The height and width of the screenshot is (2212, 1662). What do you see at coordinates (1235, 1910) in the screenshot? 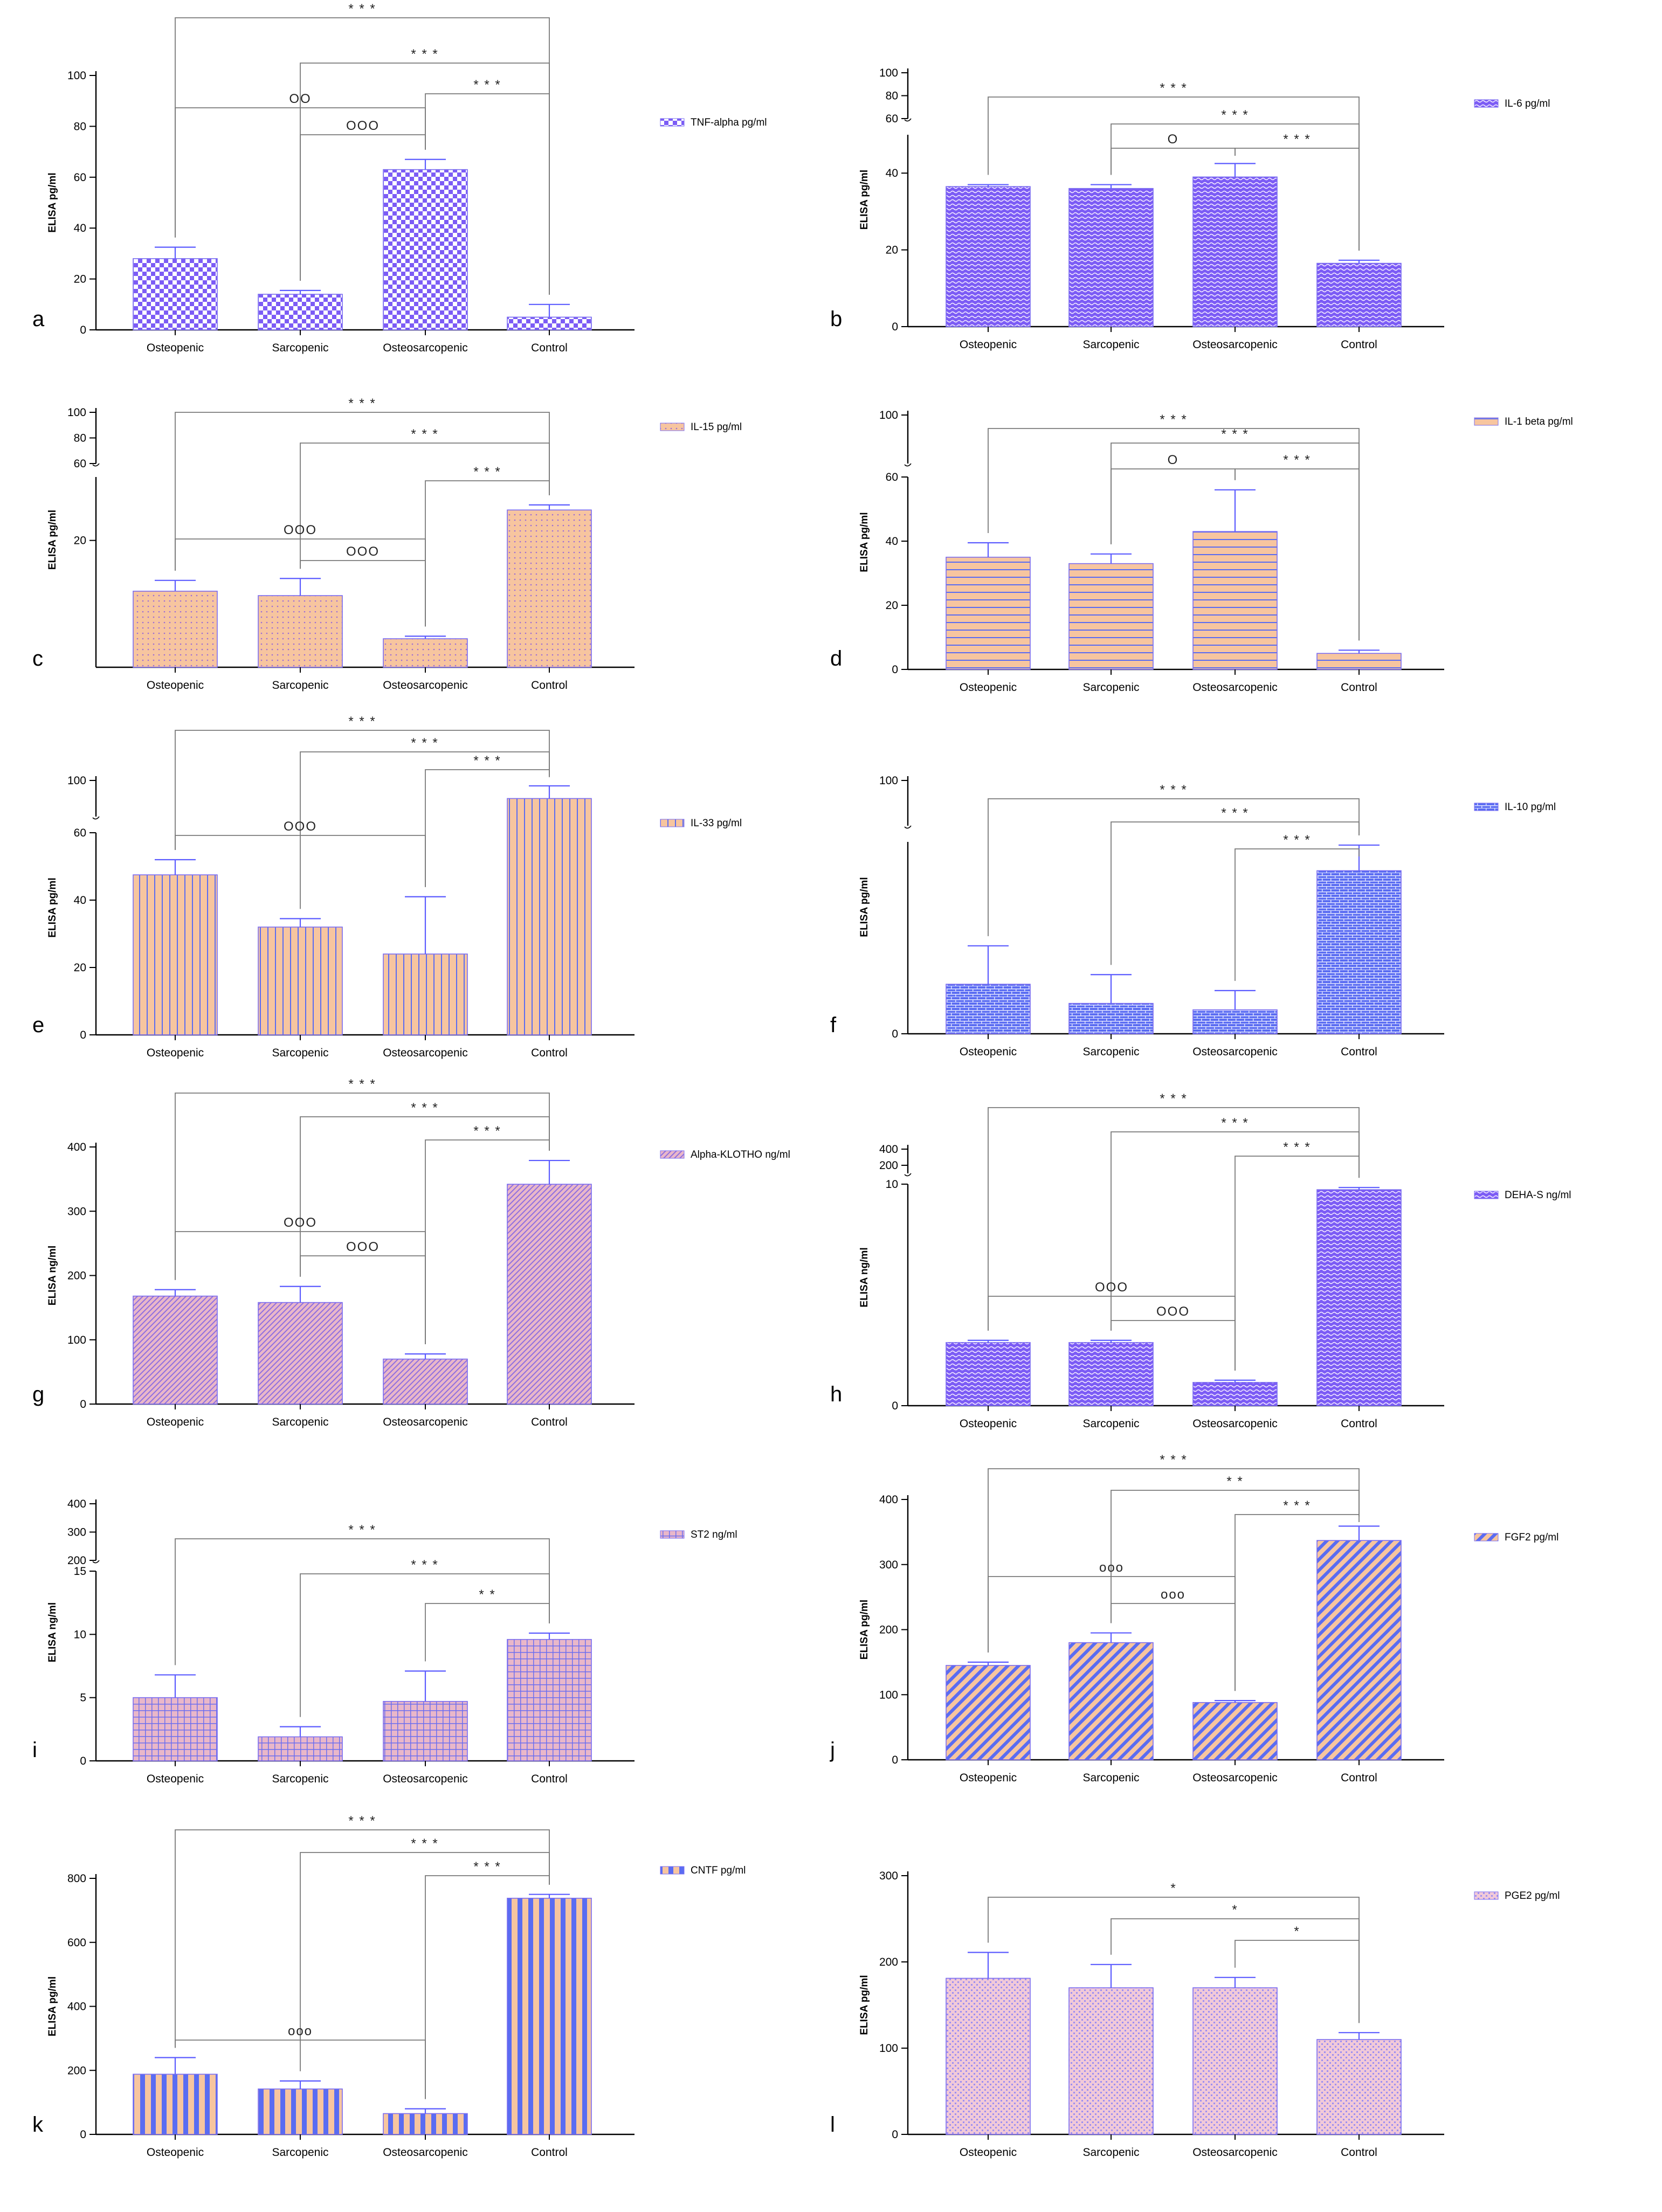
I see `significance-label: *` at bounding box center [1235, 1910].